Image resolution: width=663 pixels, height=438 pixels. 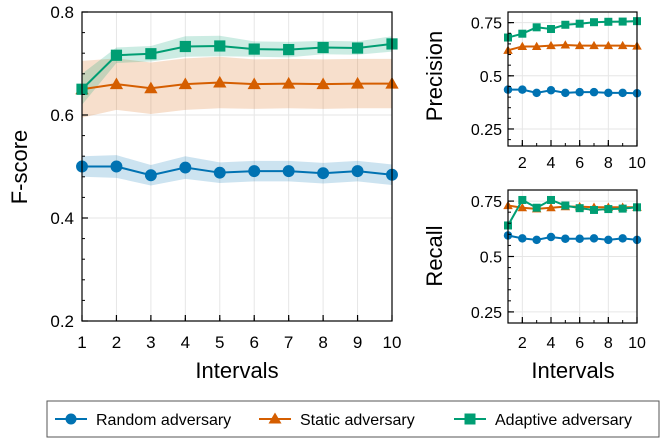 What do you see at coordinates (237, 66) in the screenshot?
I see `fscore-line-adaptive` at bounding box center [237, 66].